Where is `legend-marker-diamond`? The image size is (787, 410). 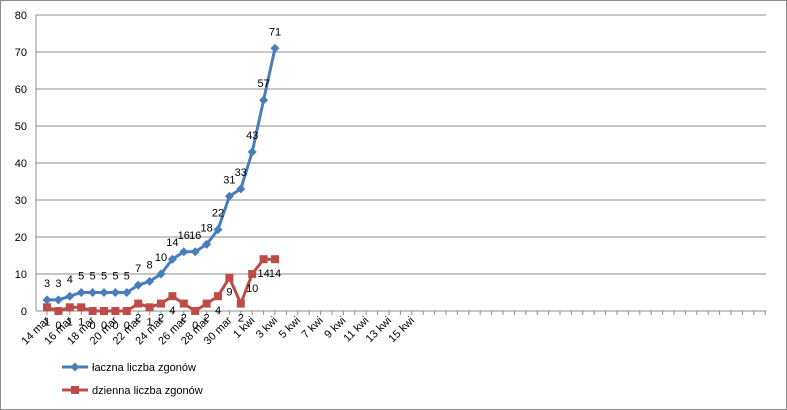
legend-marker-diamond is located at coordinates (75, 367).